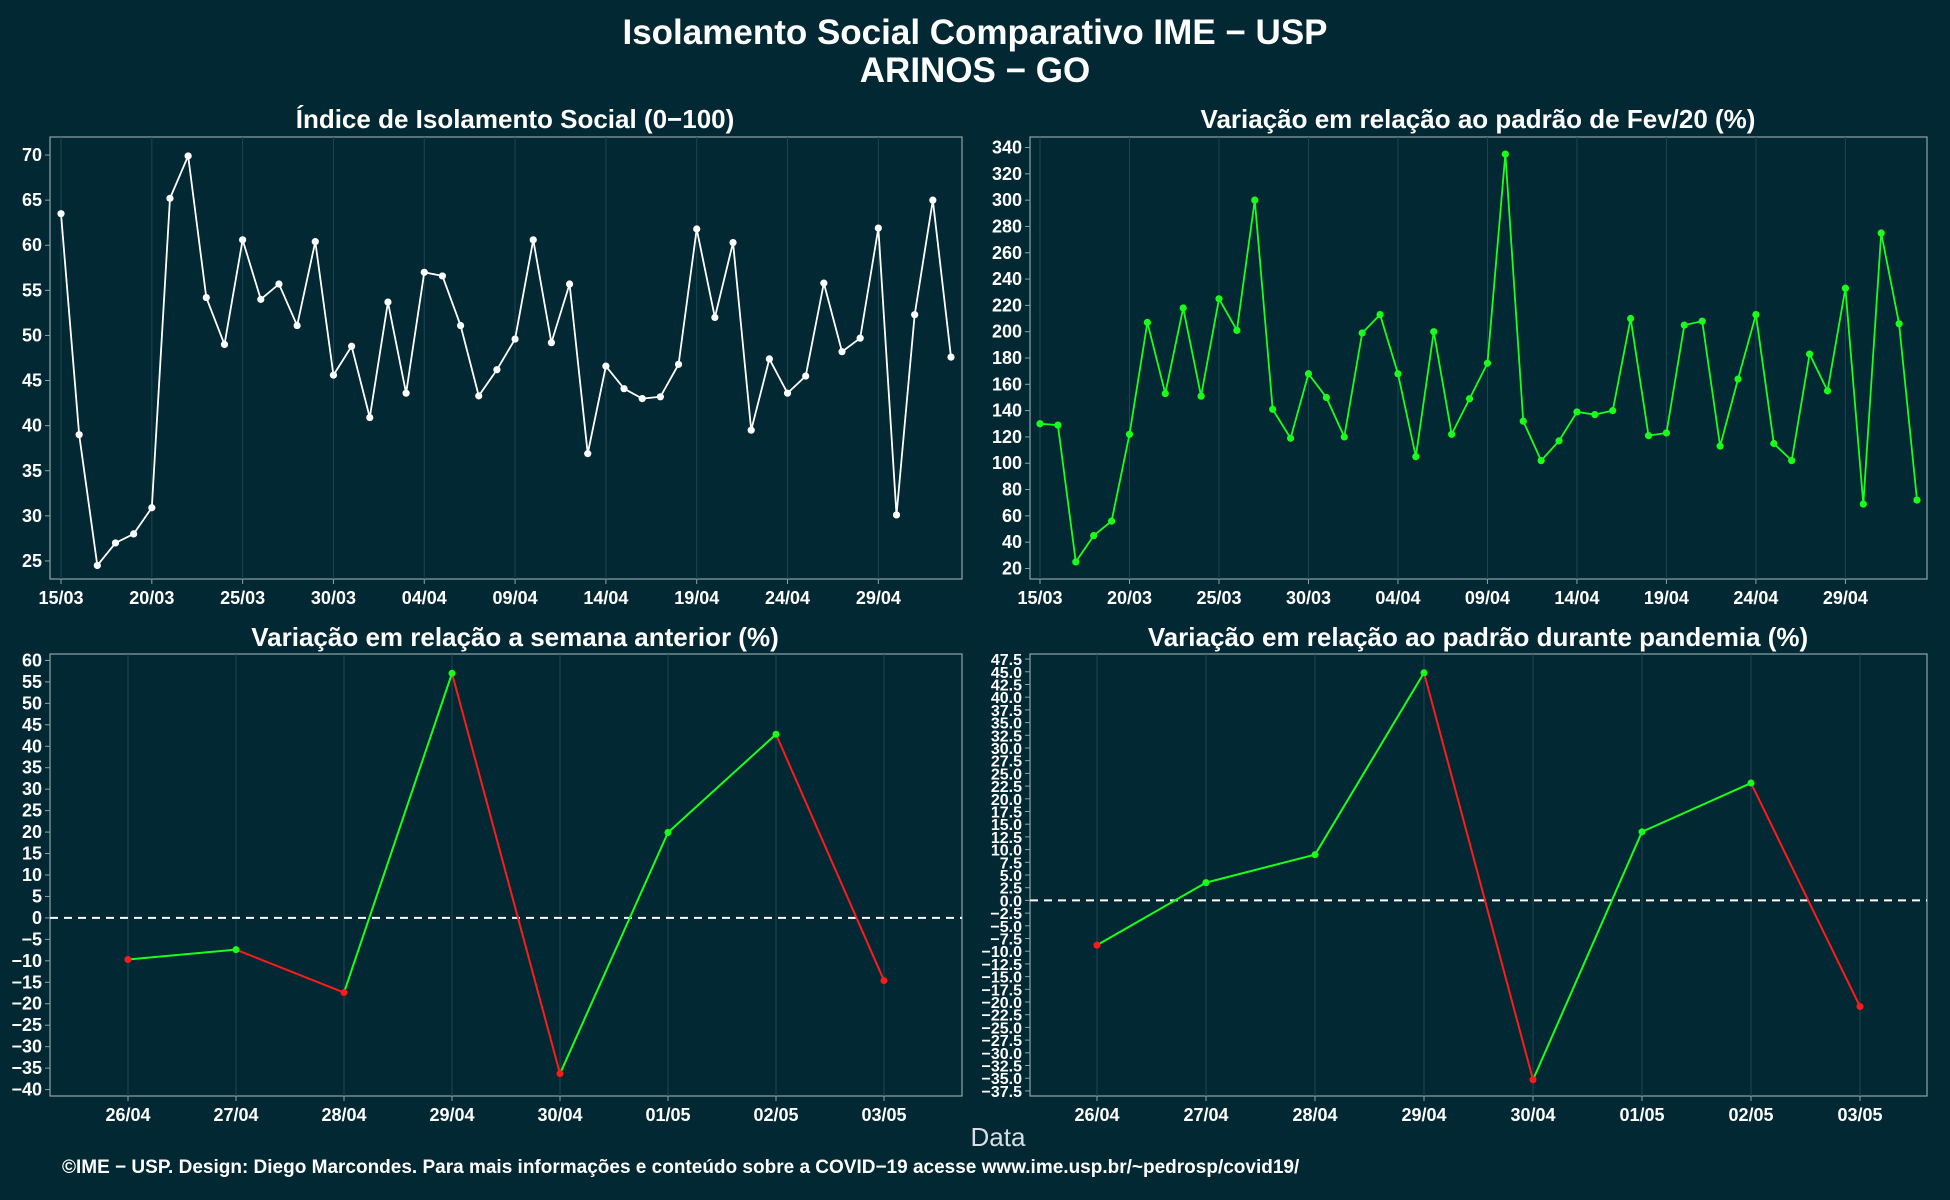  Describe the element at coordinates (1006, 673) in the screenshot. I see `y-tick-label: 45.0` at that location.